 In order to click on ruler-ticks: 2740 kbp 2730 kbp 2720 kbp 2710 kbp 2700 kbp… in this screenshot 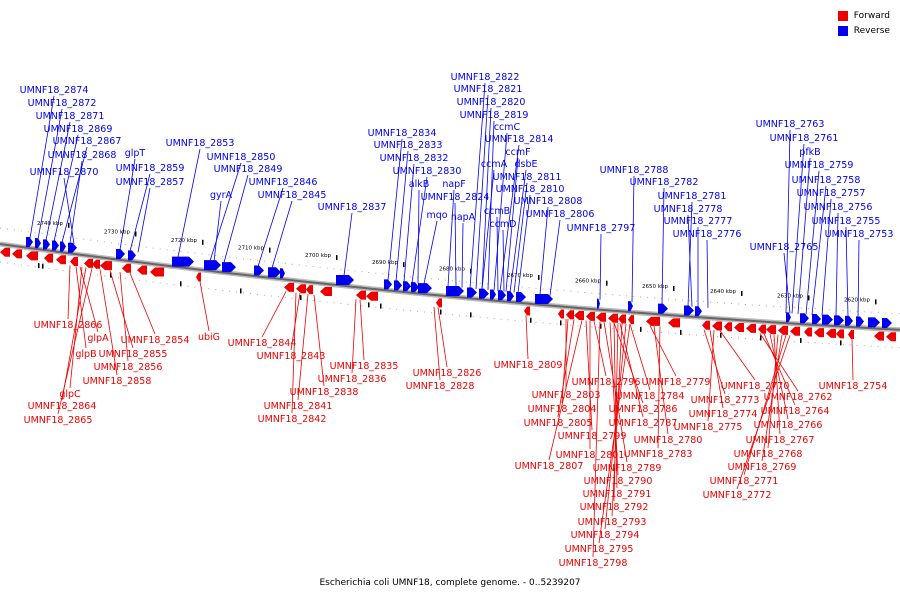, I will do `click(457, 263)`.